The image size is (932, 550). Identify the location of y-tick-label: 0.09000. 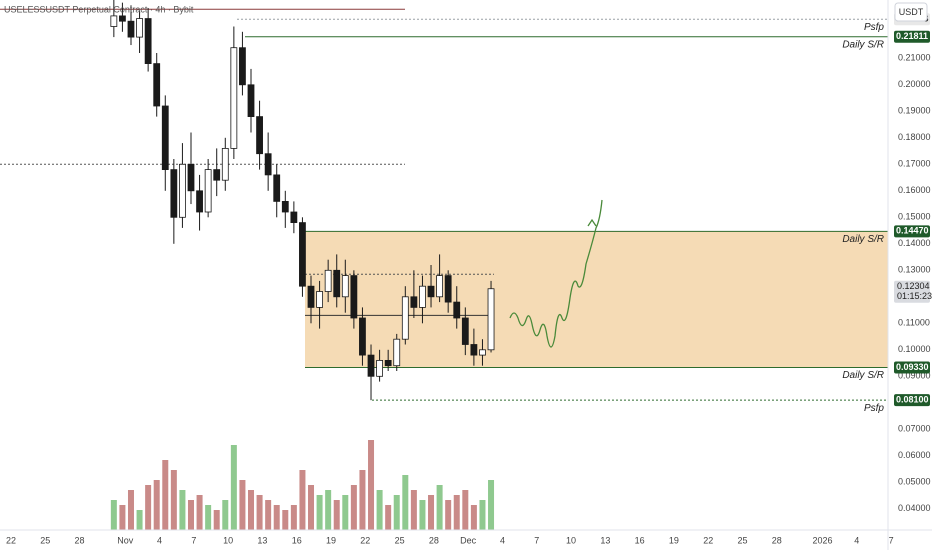
(914, 376).